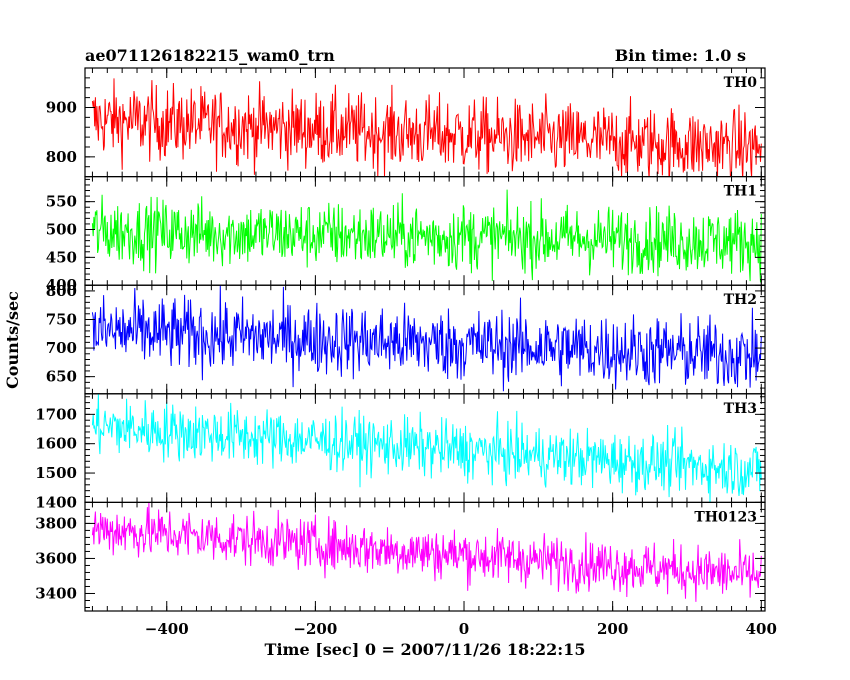  Describe the element at coordinates (426, 338) in the screenshot. I see `series-line-th2` at that location.